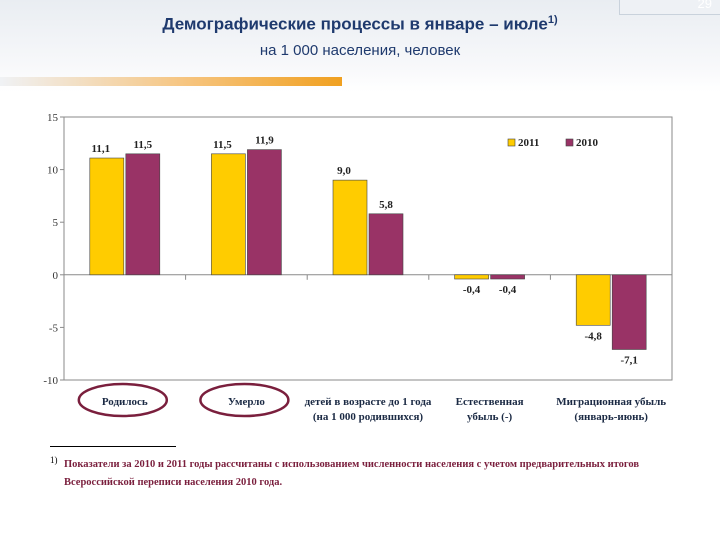 The height and width of the screenshot is (540, 720). I want to click on y-tick-label: 15, so click(53, 118).